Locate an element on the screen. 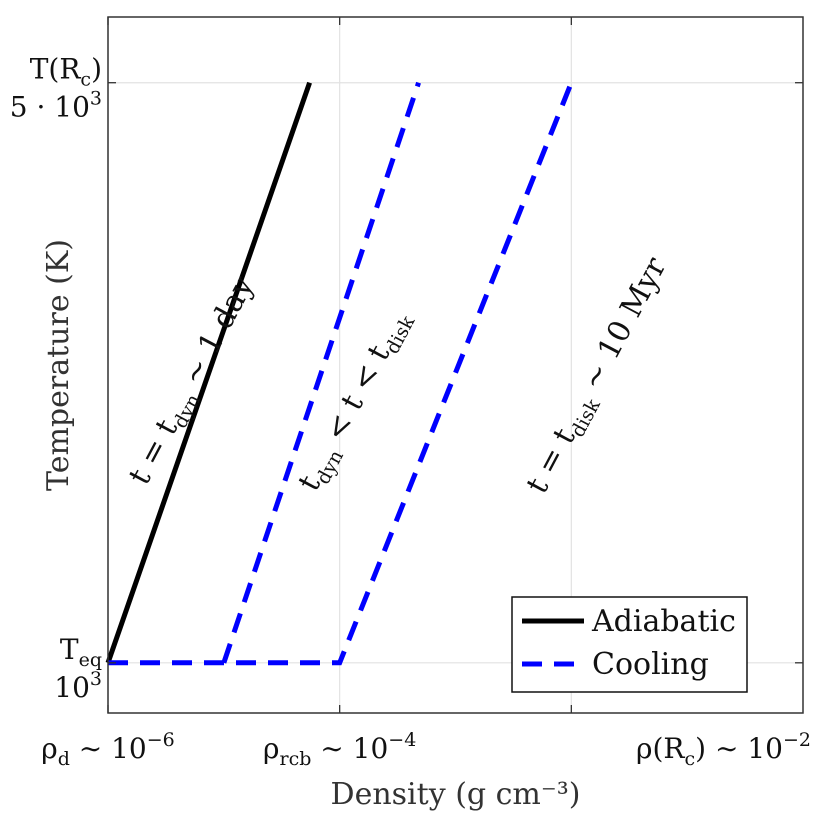 The height and width of the screenshot is (830, 830). x-tick-labels: ρd ∼ 10−6 ρrcb ∼ 10−4 ρ(Rc) ∼ 10−2 is located at coordinates (426, 749).